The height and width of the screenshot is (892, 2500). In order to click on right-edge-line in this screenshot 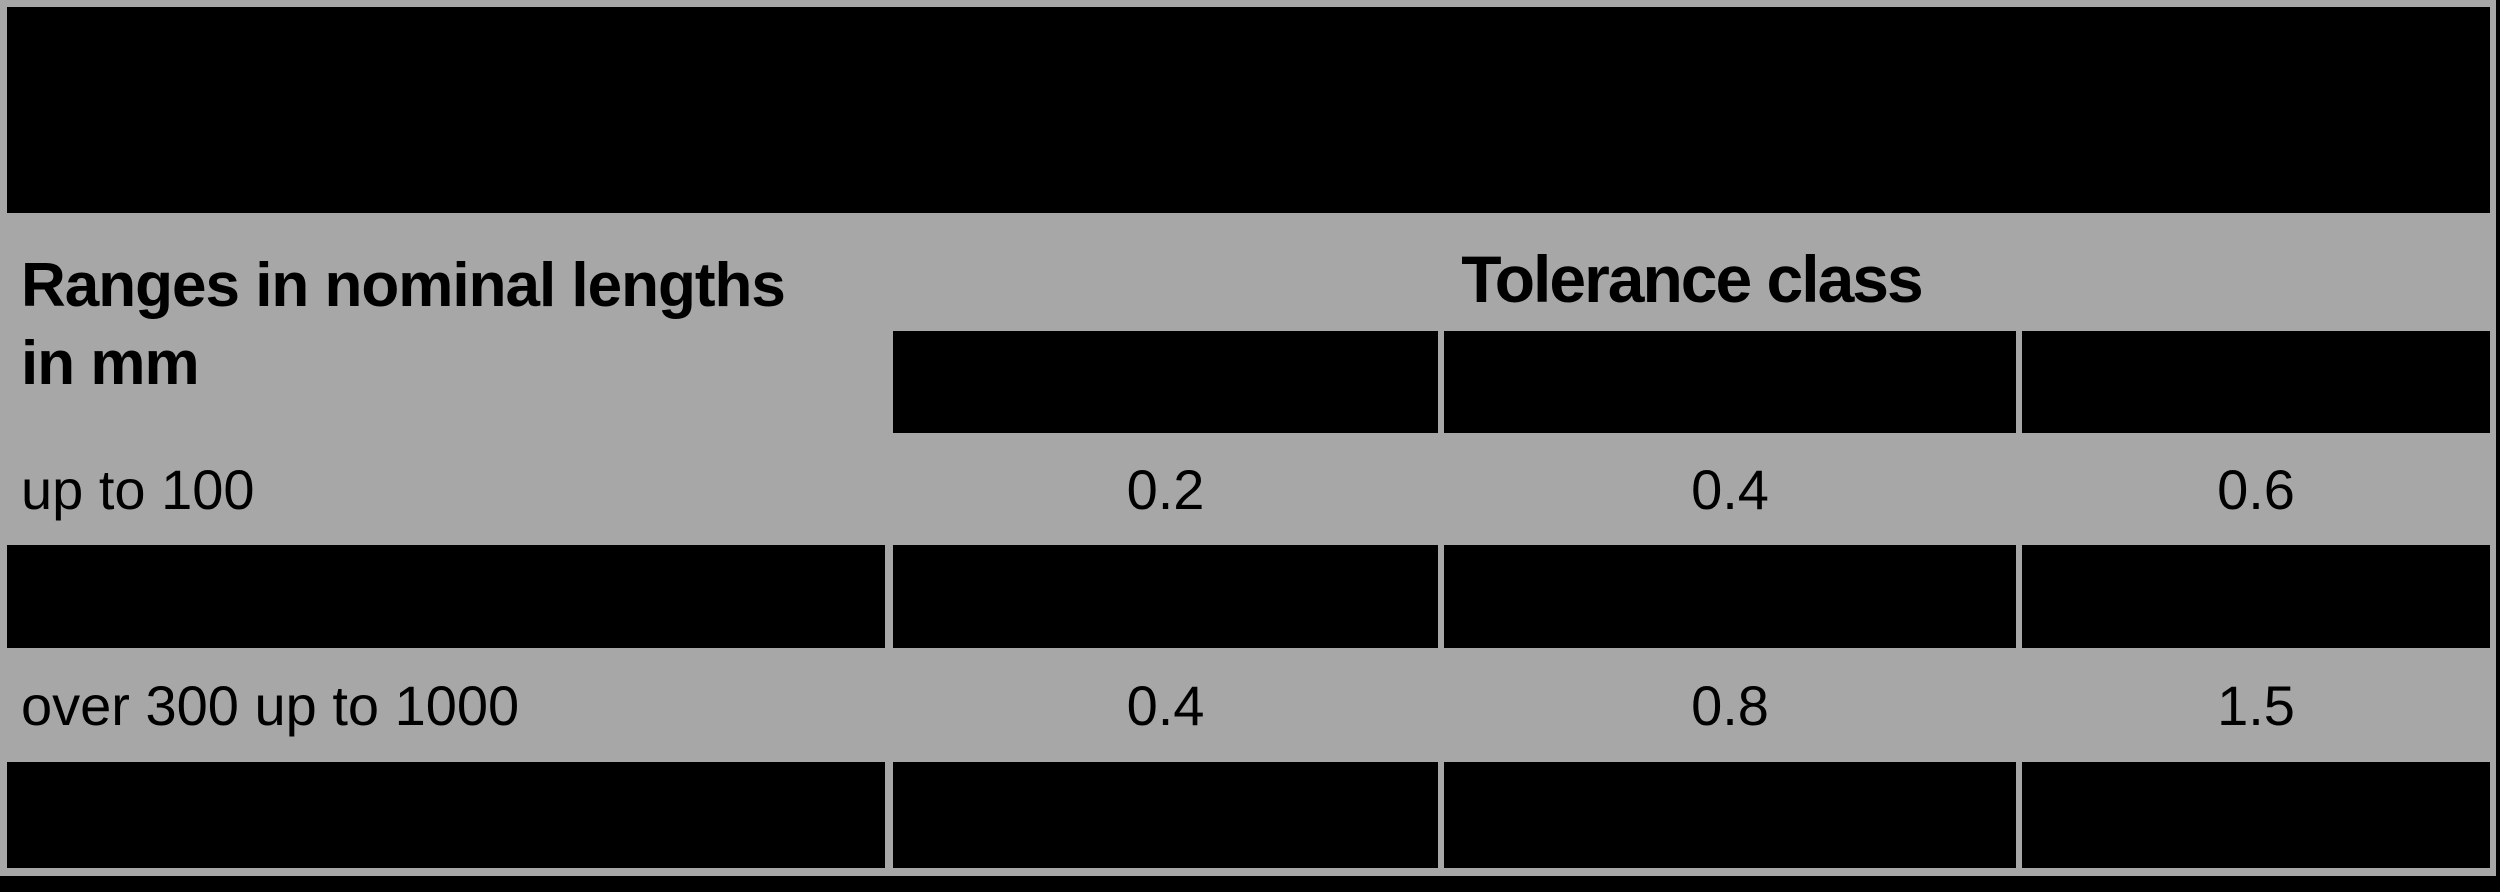, I will do `click(2498, 446)`.